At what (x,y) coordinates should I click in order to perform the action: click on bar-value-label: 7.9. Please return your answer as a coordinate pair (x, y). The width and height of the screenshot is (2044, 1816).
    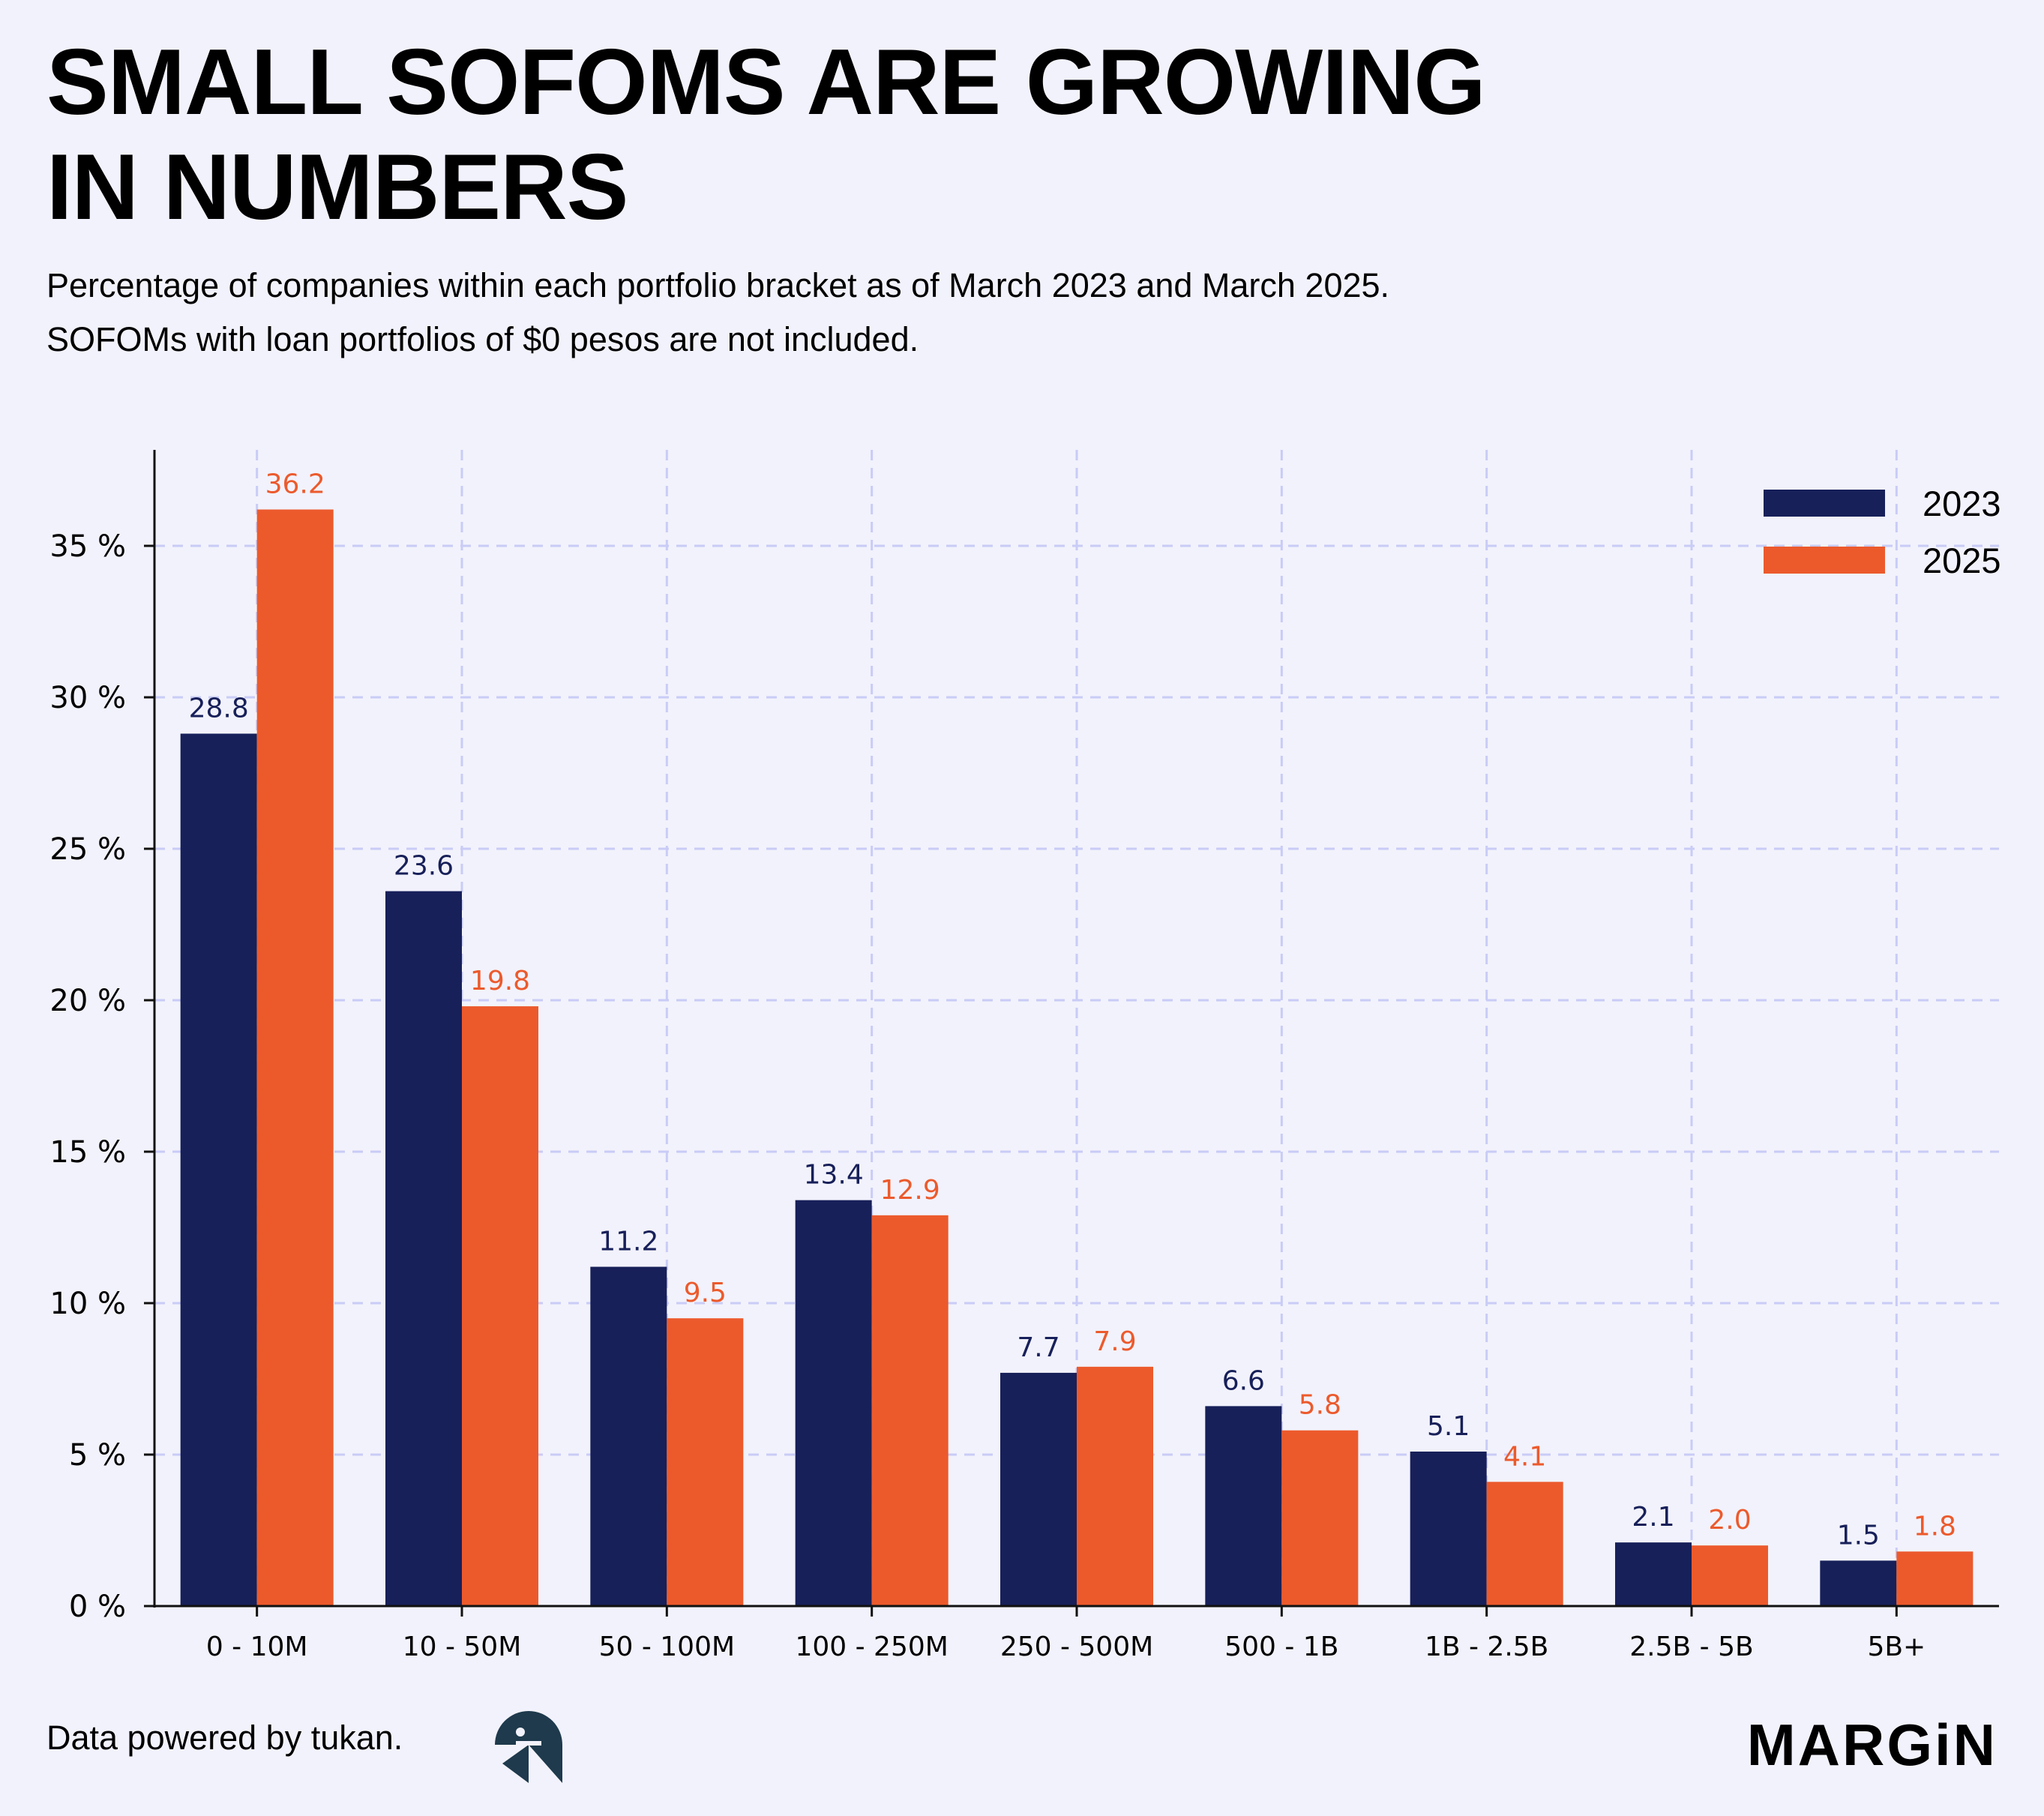
    Looking at the image, I should click on (1115, 1341).